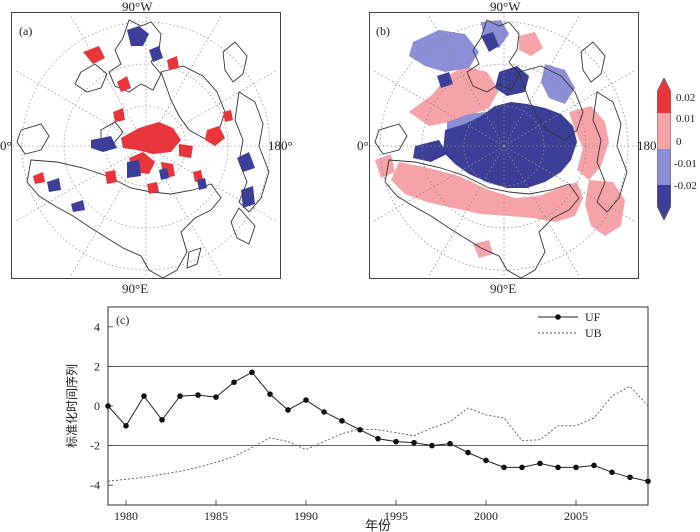  I want to click on colorbar-tick: 0.01, so click(686, 119).